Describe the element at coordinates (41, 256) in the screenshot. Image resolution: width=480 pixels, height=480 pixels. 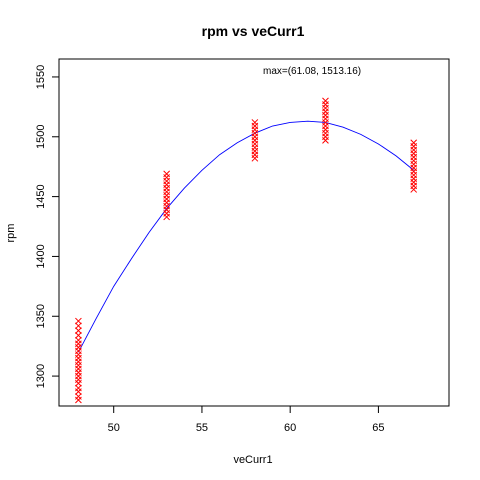
I see `y-tick-label: 1400` at that location.